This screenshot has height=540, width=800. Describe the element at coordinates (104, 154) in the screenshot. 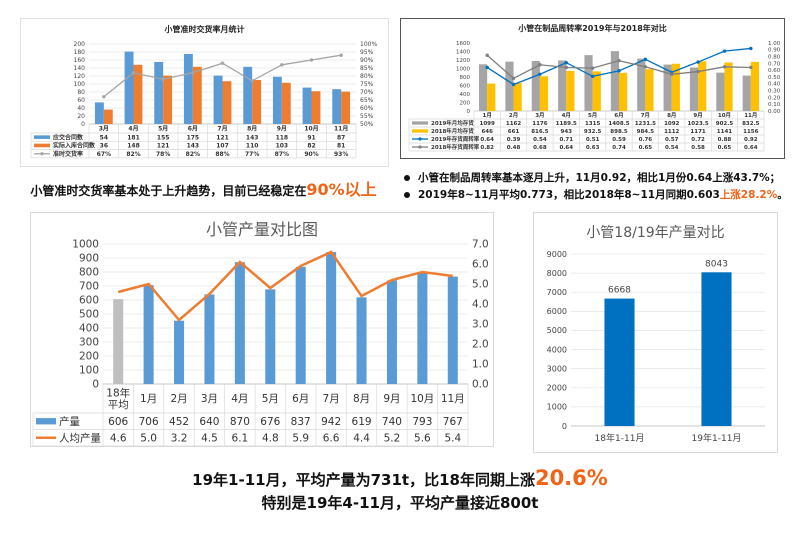

I see `table-value-cell: 67%` at that location.